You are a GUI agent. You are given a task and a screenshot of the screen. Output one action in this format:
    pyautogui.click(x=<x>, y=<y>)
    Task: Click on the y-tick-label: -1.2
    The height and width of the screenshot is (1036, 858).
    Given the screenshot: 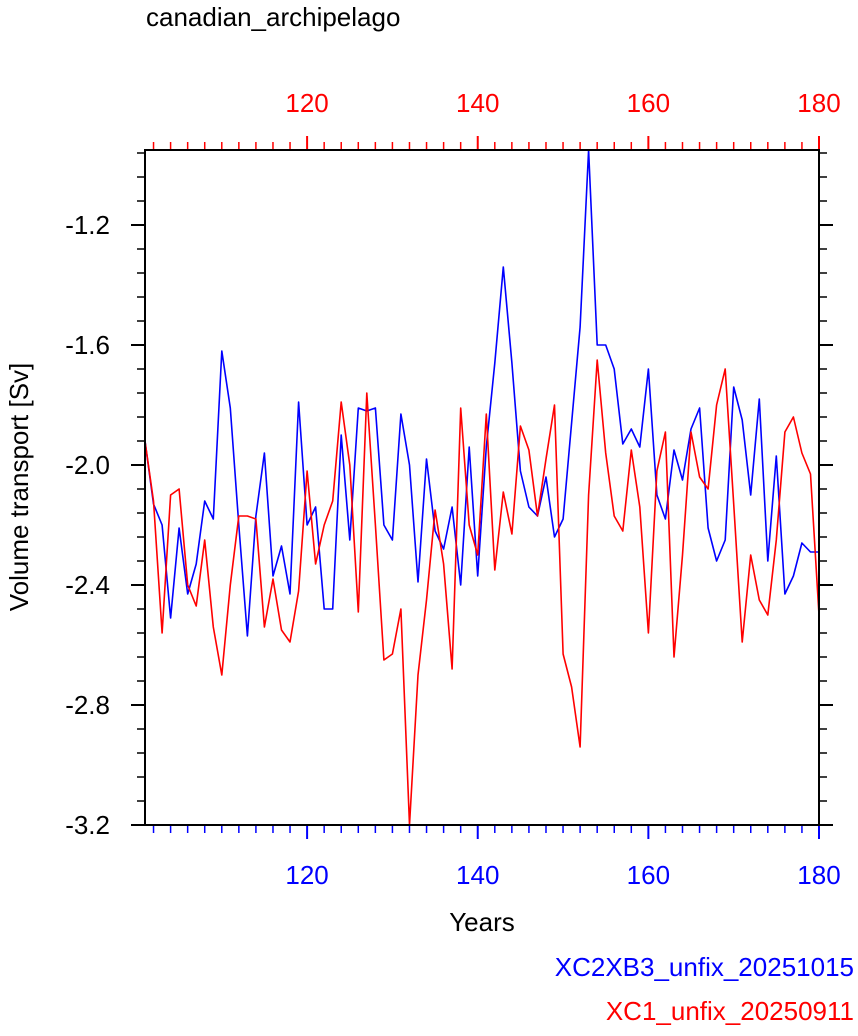 What is the action you would take?
    pyautogui.click(x=87, y=225)
    